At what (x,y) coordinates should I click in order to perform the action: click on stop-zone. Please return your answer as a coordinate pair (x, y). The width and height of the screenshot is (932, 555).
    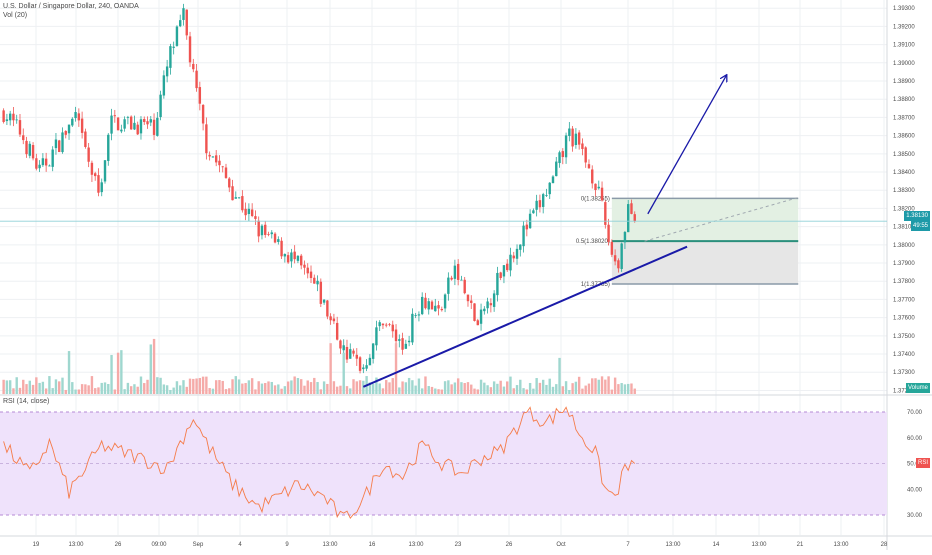
    Looking at the image, I should click on (705, 262).